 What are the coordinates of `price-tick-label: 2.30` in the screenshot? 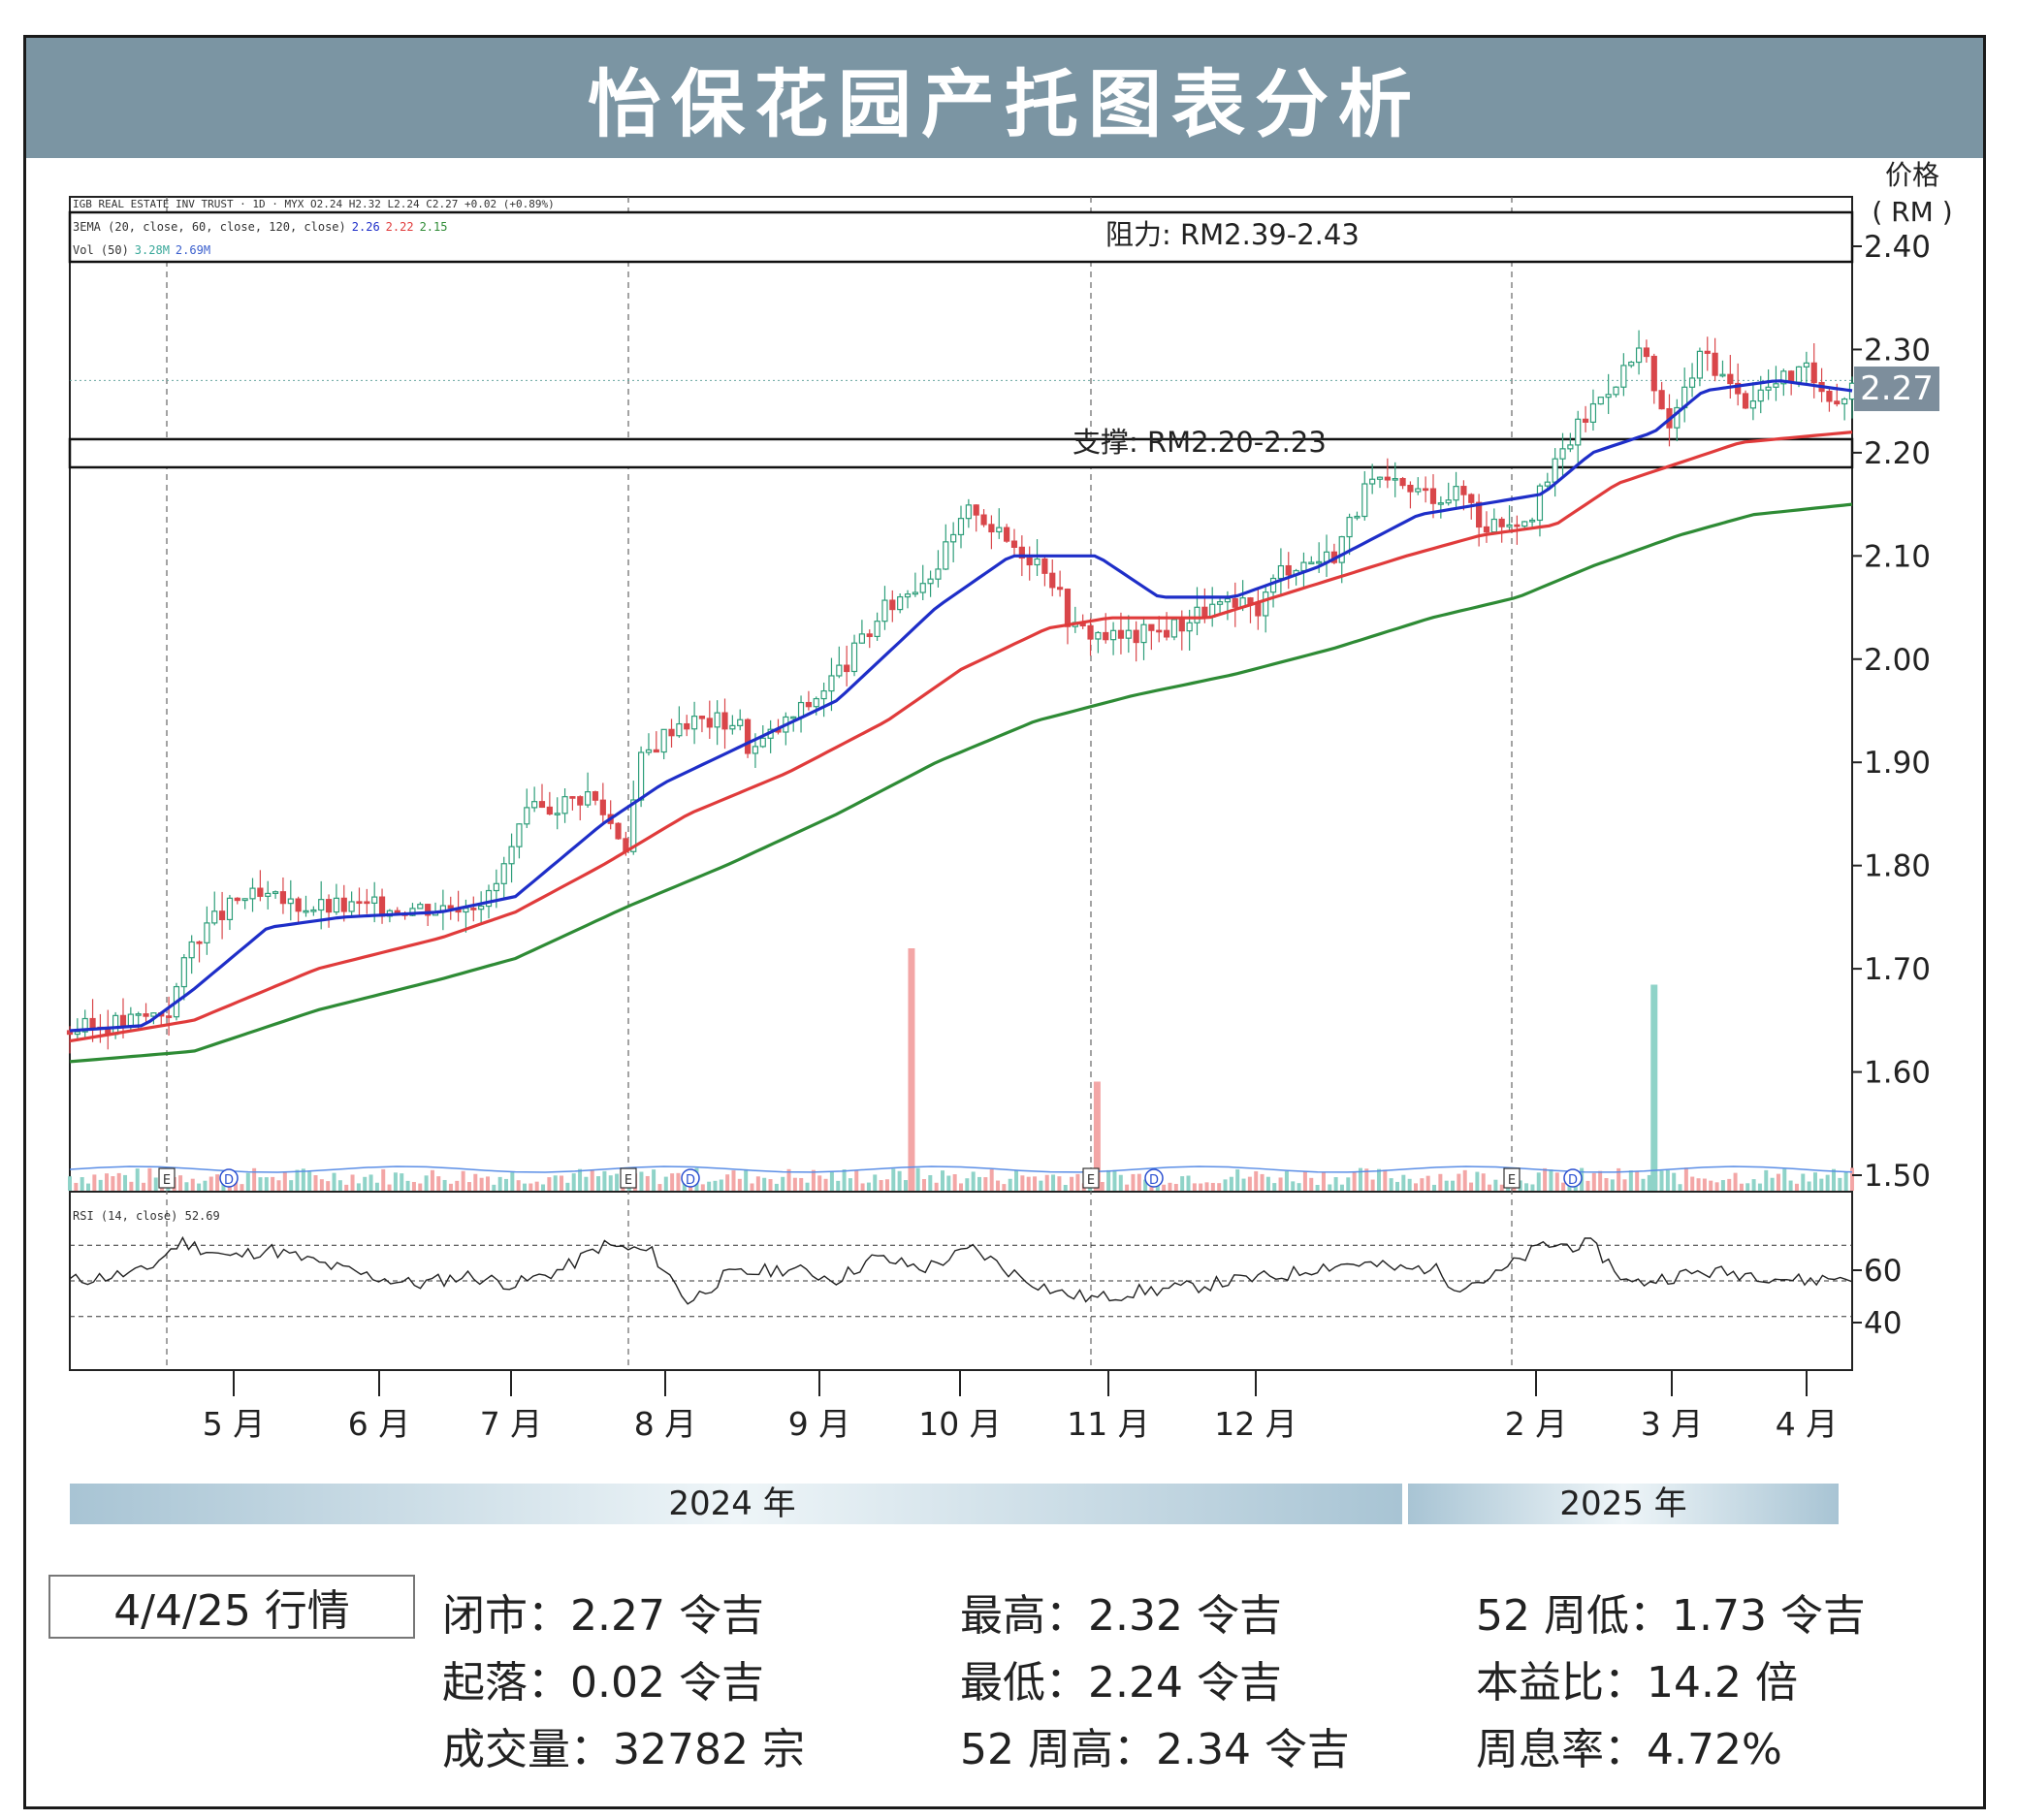 It's located at (1897, 350).